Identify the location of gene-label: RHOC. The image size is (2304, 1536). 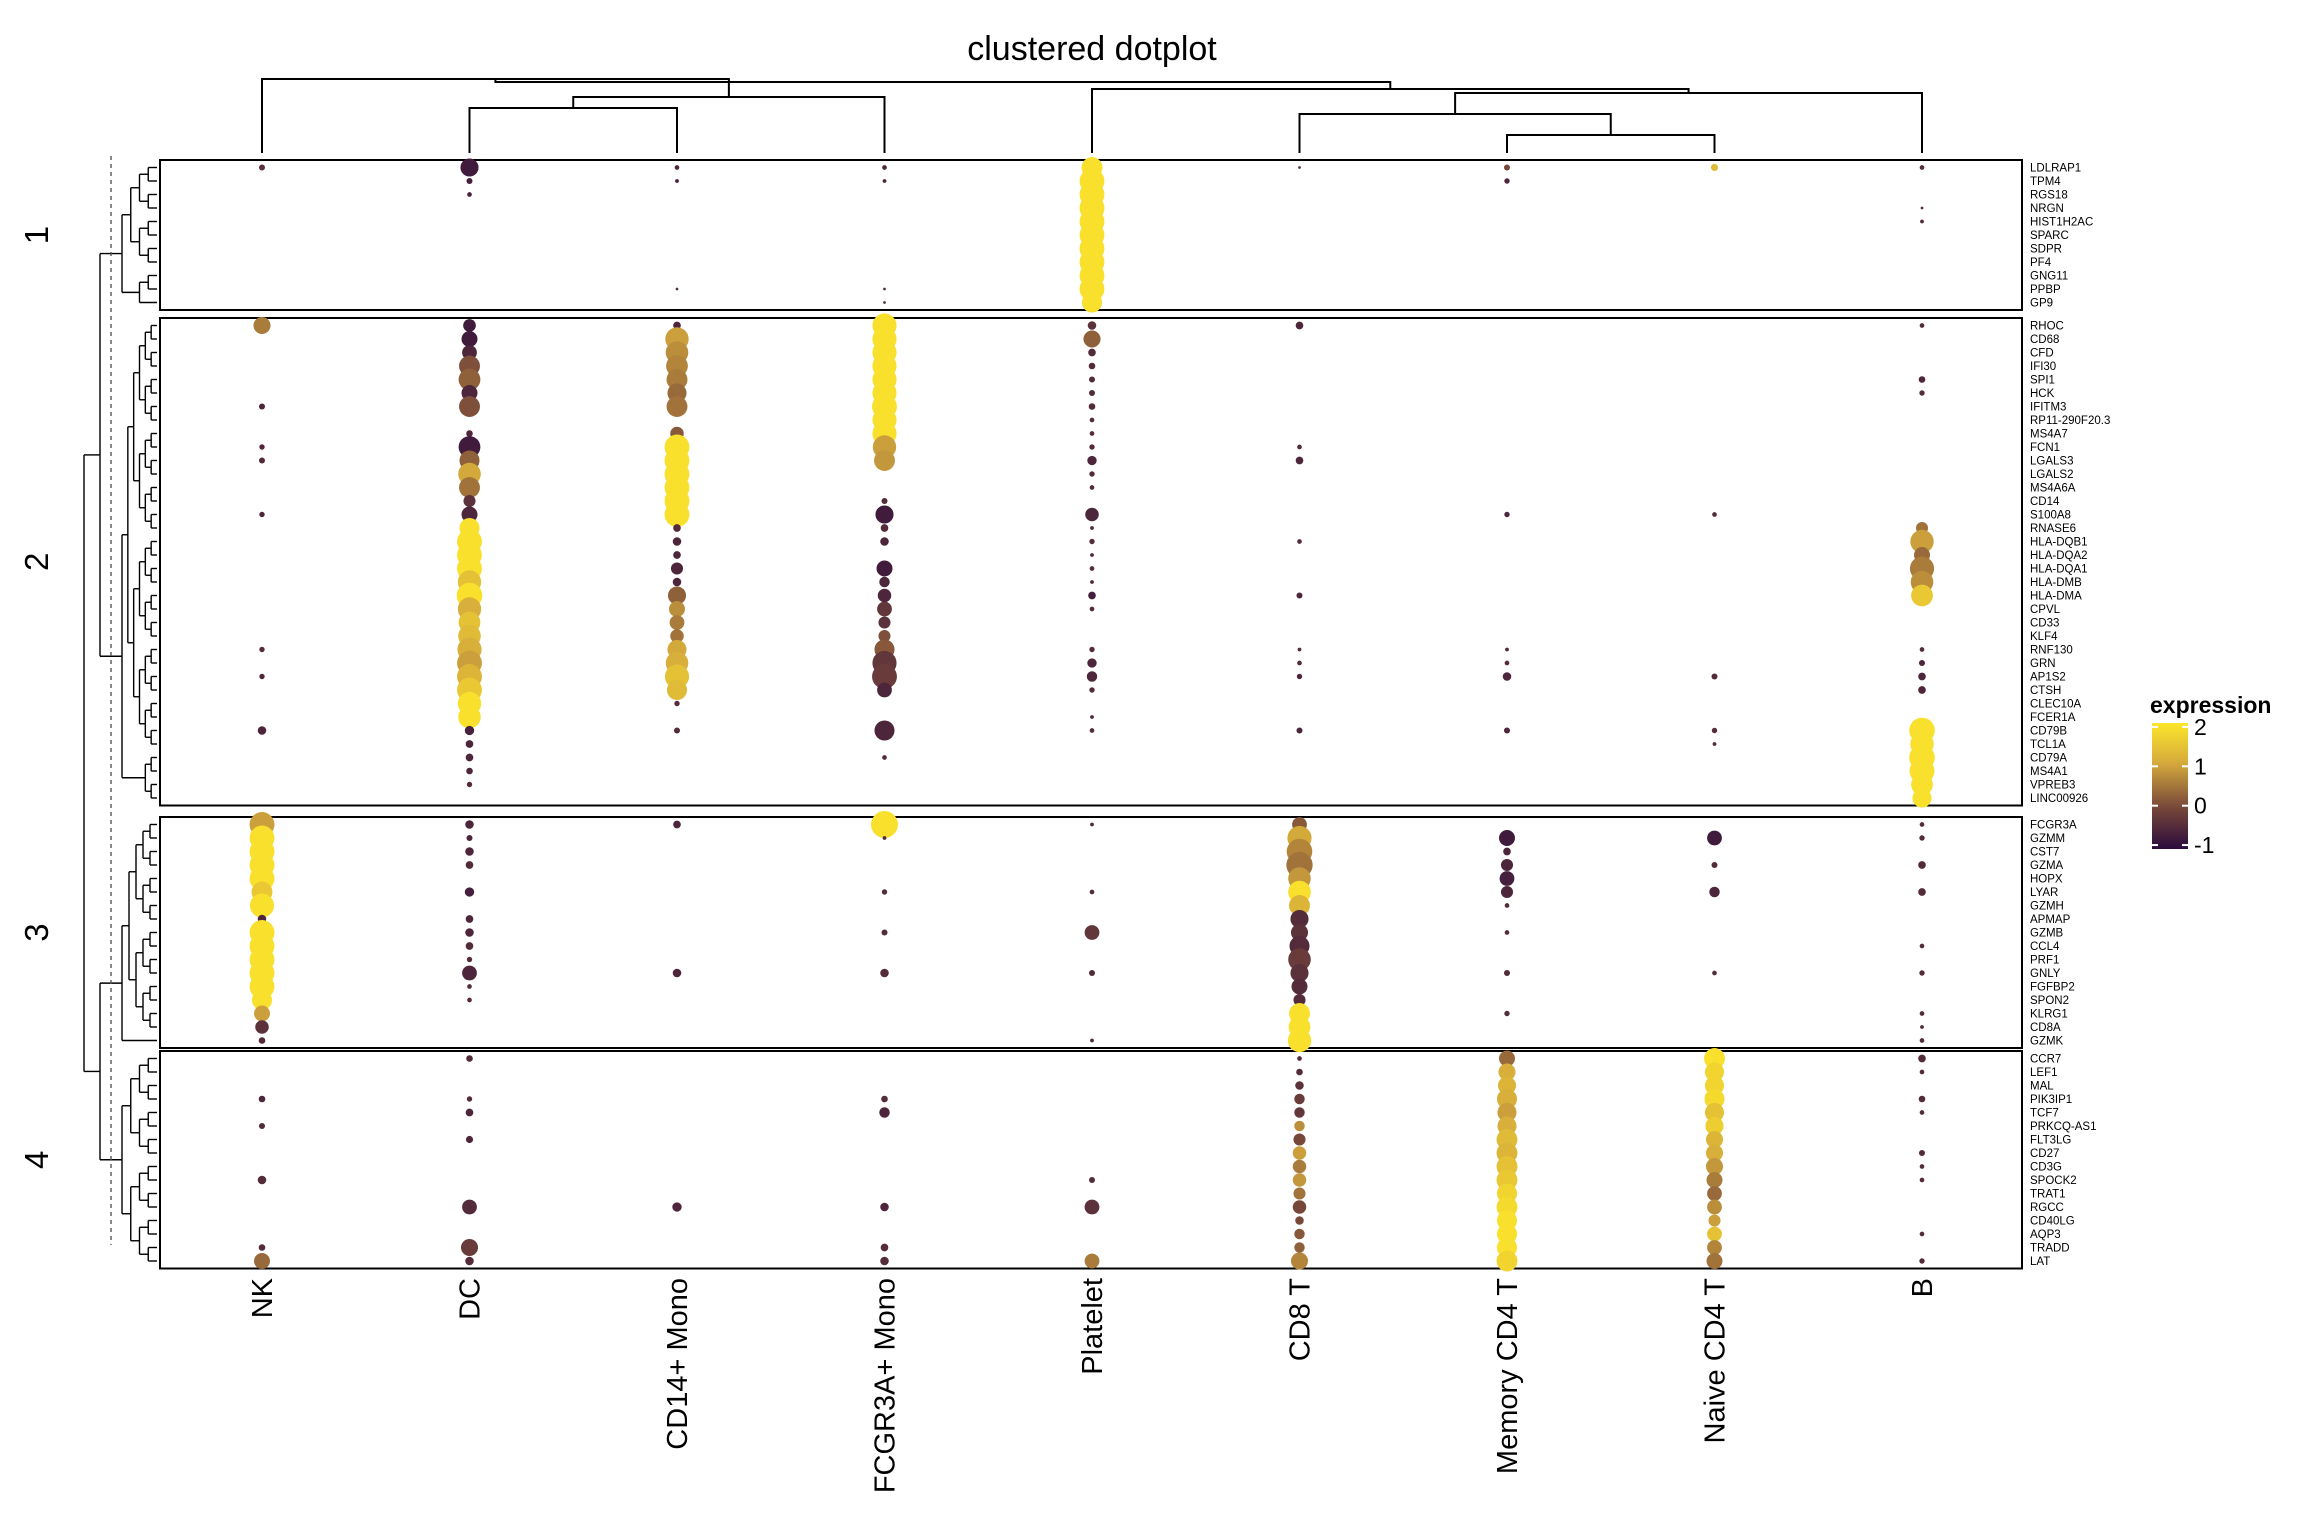
(2047, 327).